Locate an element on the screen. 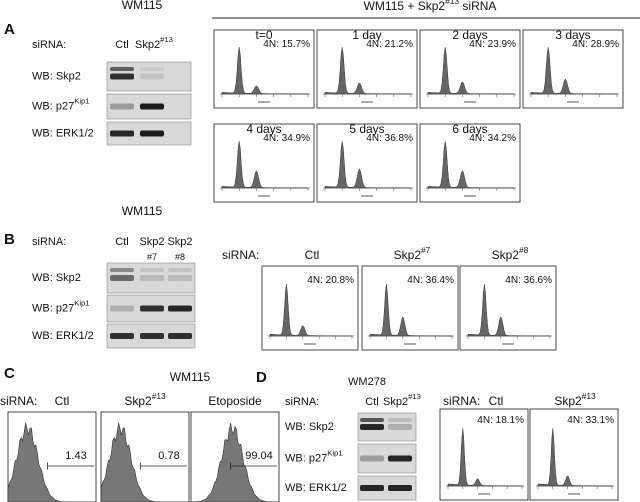 The image size is (640, 502). histogram-label-part: 6 days is located at coordinates (469, 129).